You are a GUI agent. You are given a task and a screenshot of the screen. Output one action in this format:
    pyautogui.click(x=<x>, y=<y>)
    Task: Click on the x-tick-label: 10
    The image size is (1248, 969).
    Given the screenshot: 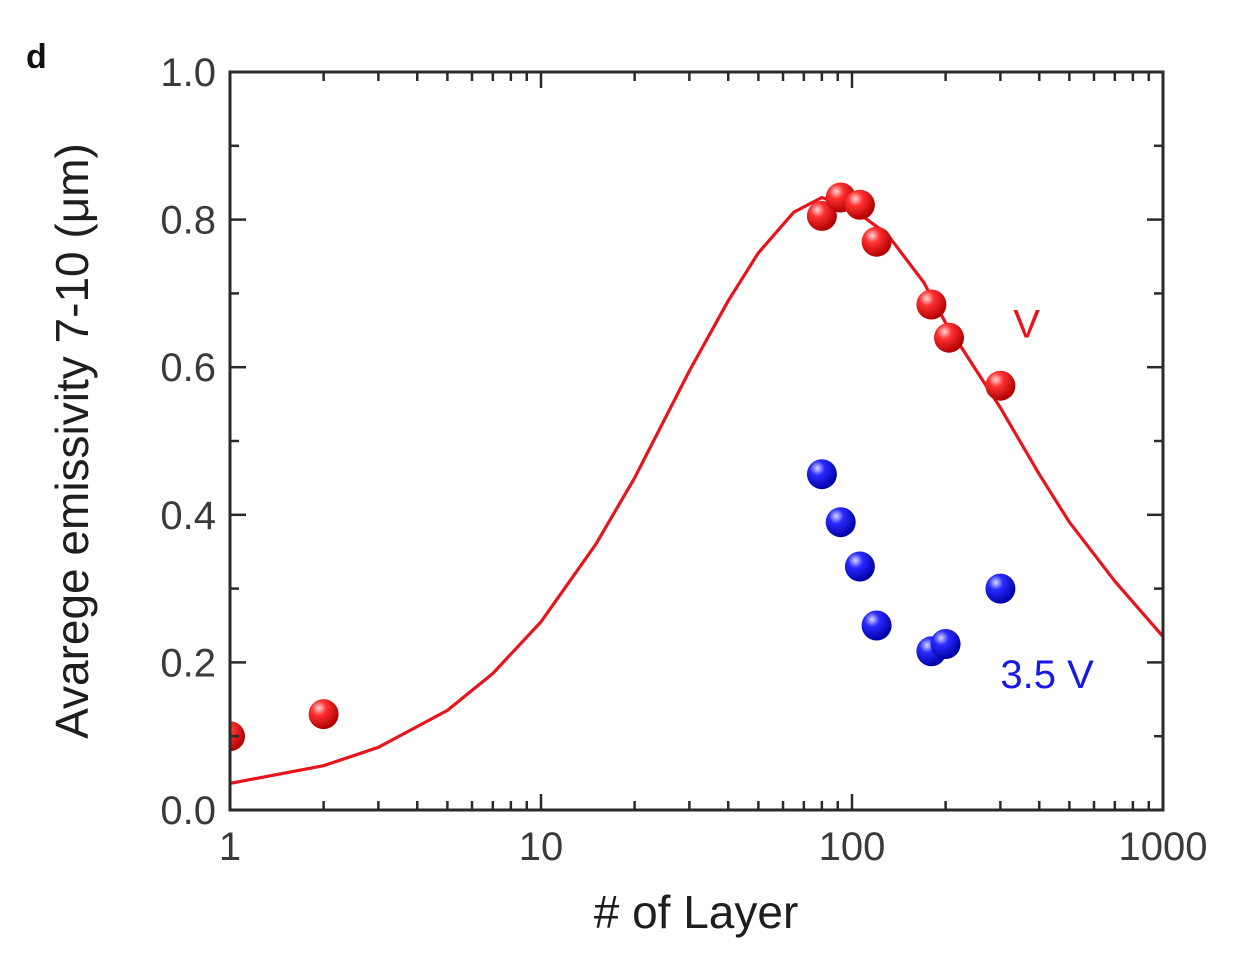 What is the action you would take?
    pyautogui.click(x=541, y=847)
    